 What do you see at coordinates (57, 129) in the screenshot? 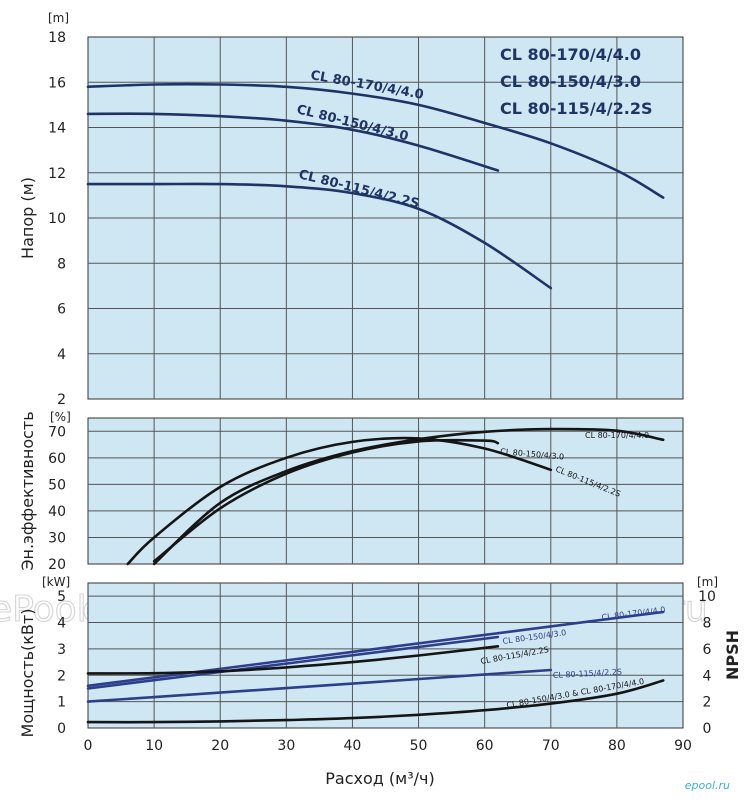
I see `y-tick-label: 14` at bounding box center [57, 129].